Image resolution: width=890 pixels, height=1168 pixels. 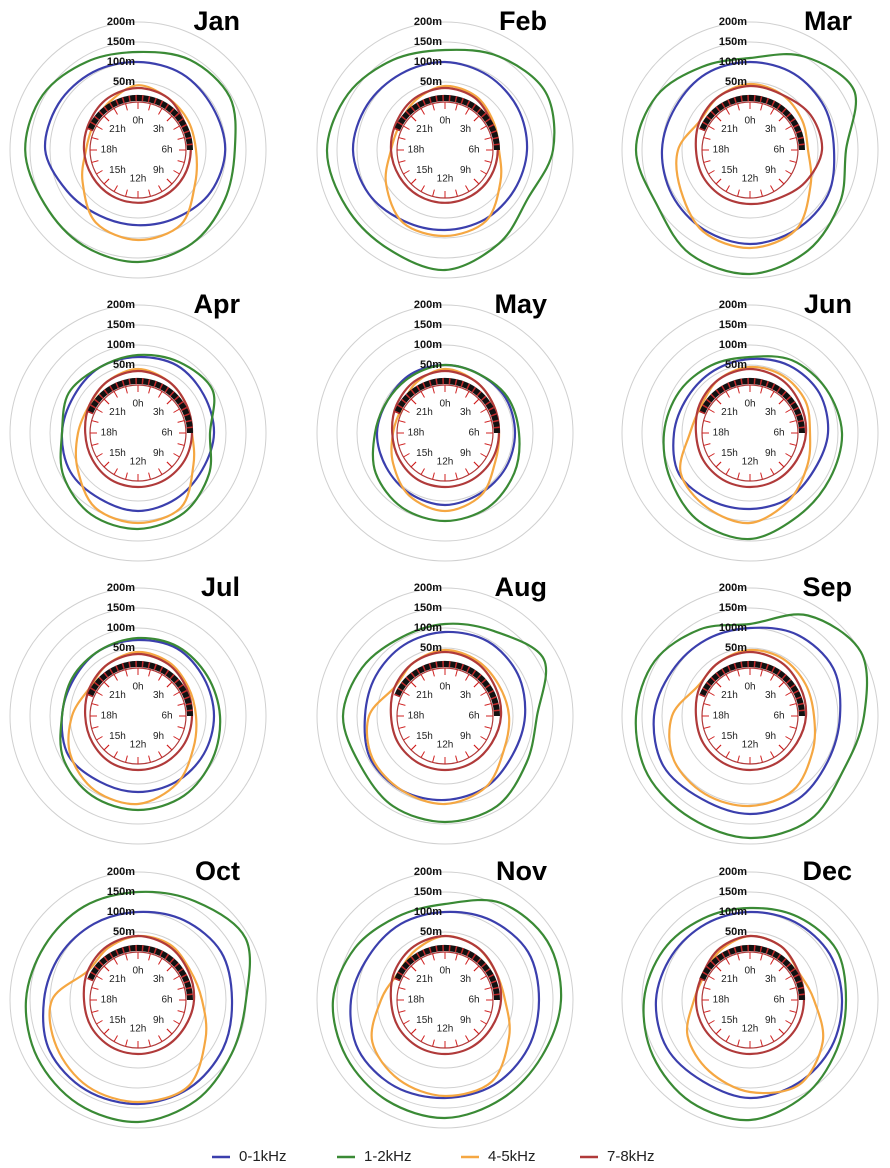 I want to click on series-line: 4-5kHz, so click(x=745, y=445).